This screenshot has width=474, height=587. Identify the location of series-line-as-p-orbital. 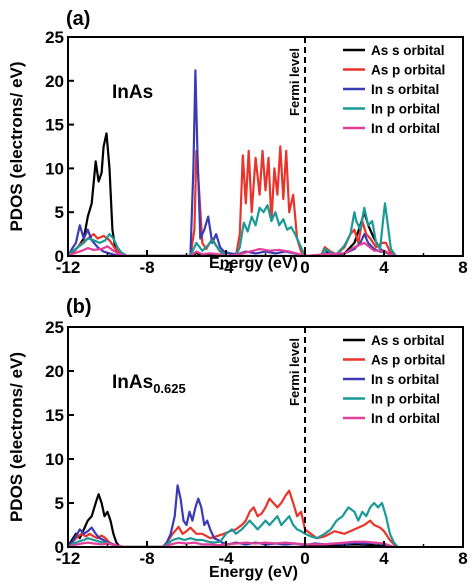
(233, 518).